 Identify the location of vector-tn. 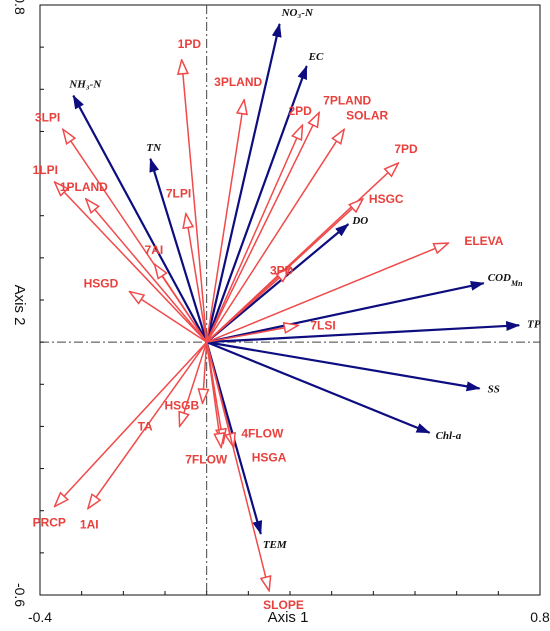
(178, 250).